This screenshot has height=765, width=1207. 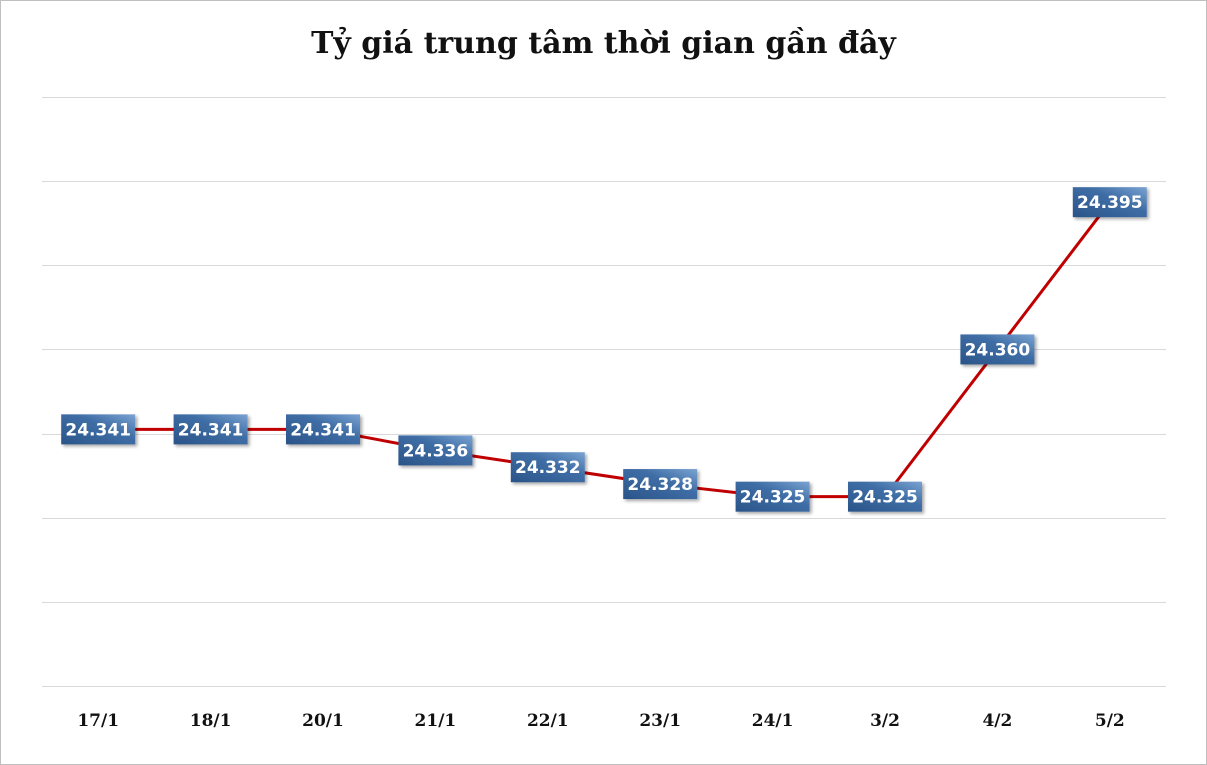 I want to click on data-label-text: 24.360, so click(x=998, y=350).